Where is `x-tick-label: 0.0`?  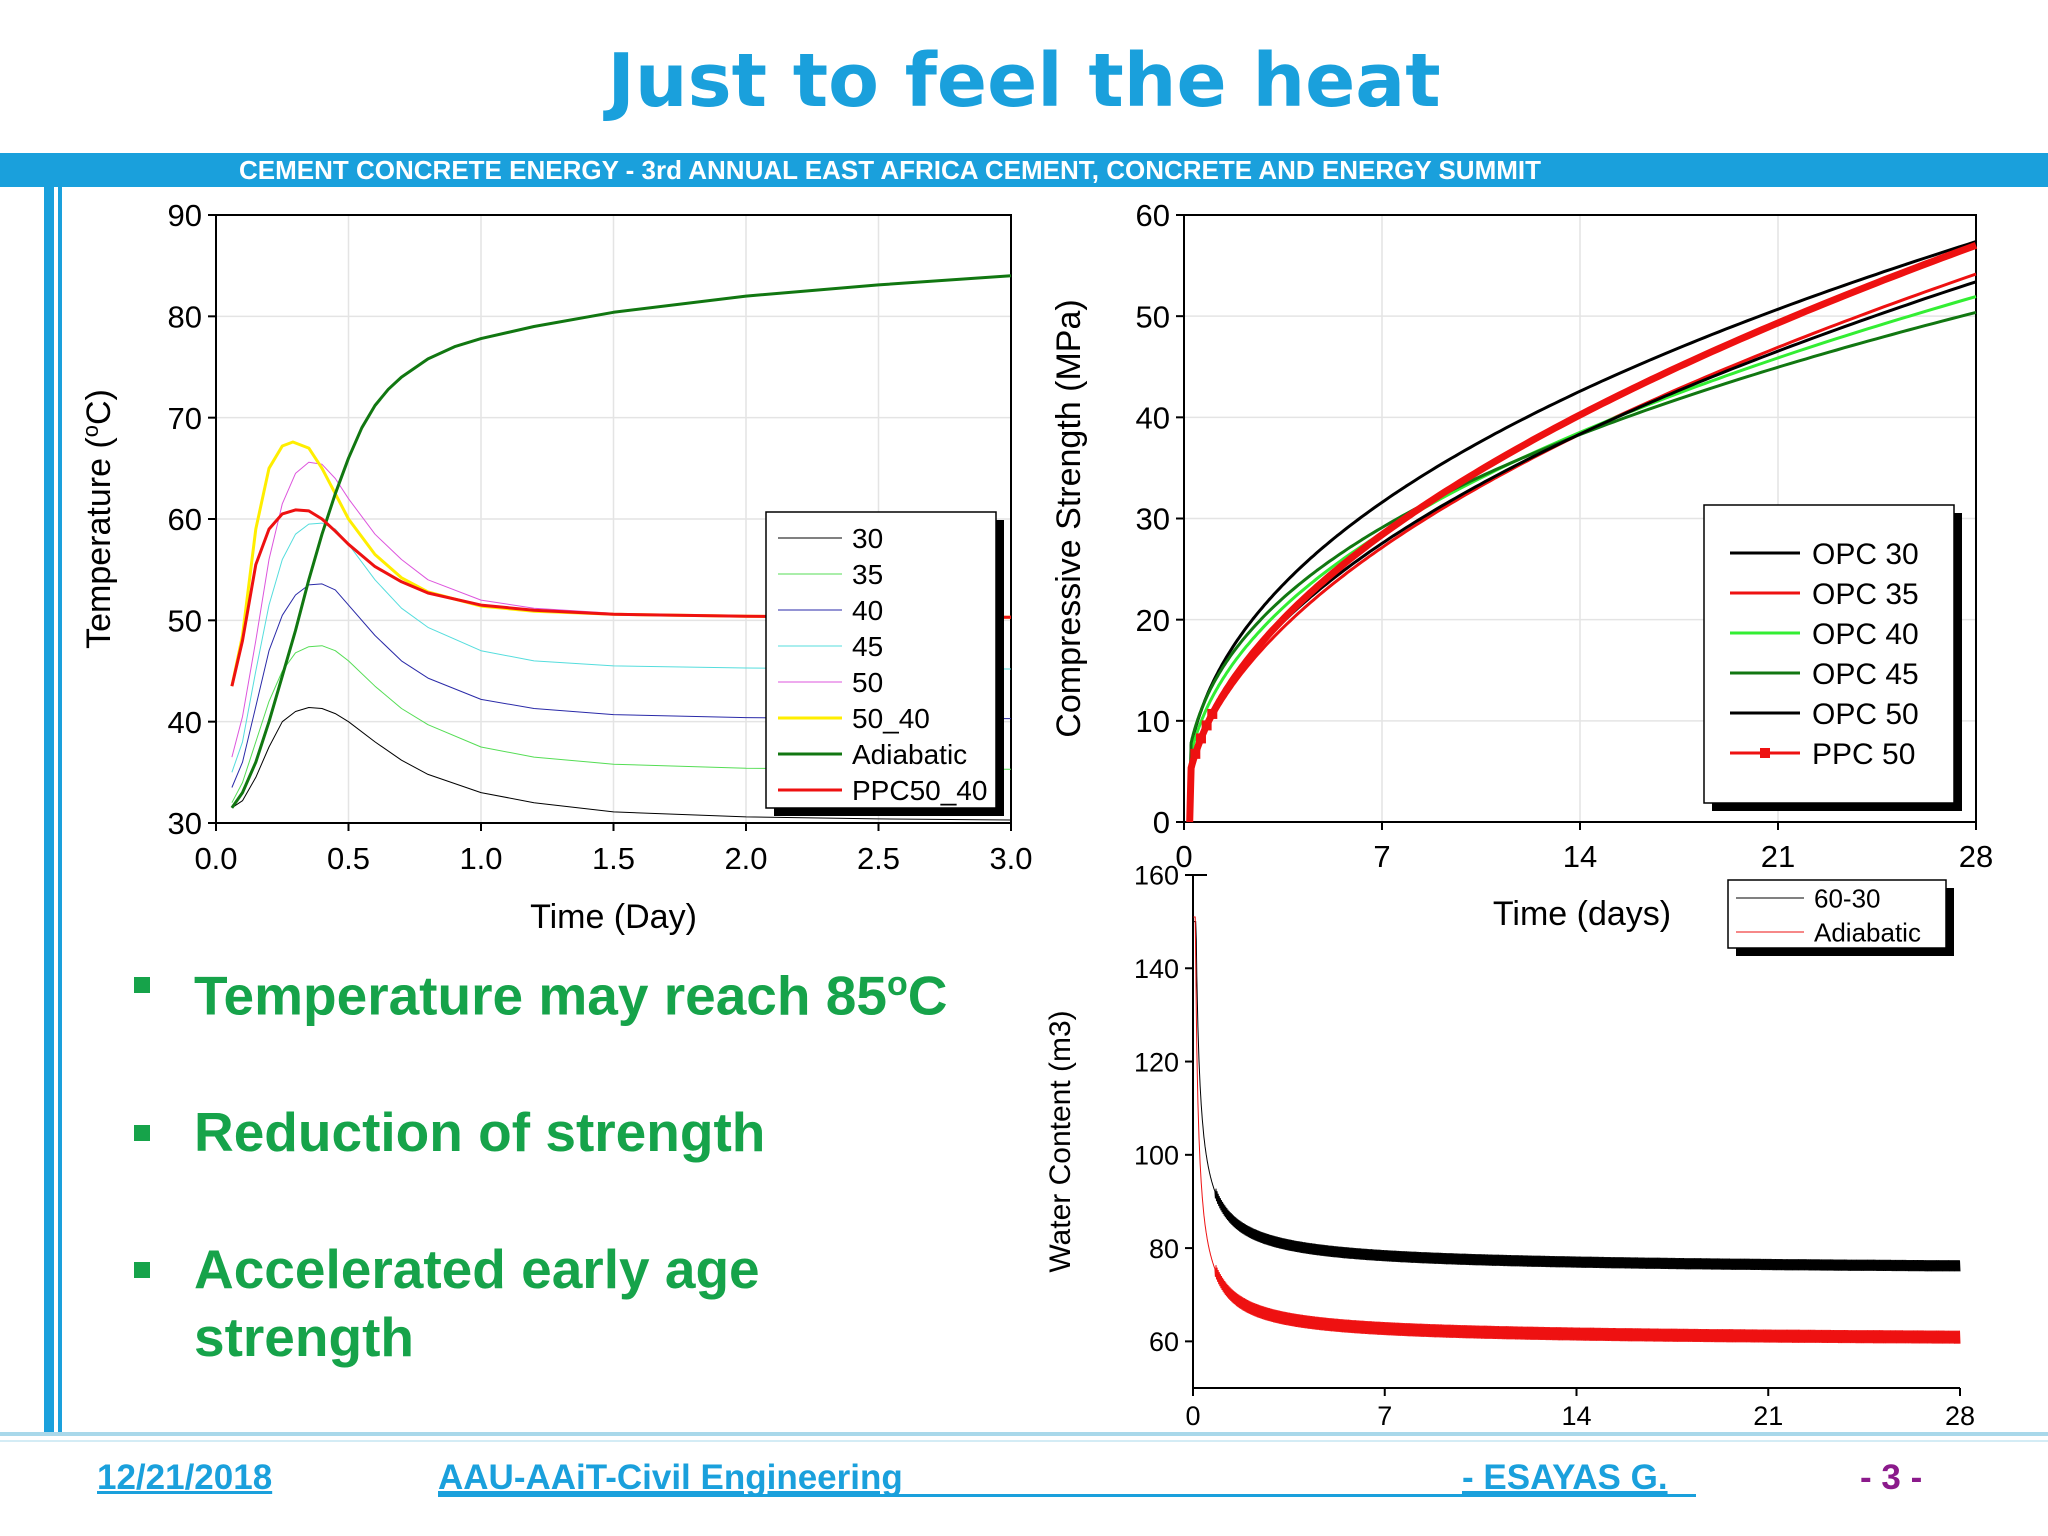 x-tick-label: 0.0 is located at coordinates (215, 858).